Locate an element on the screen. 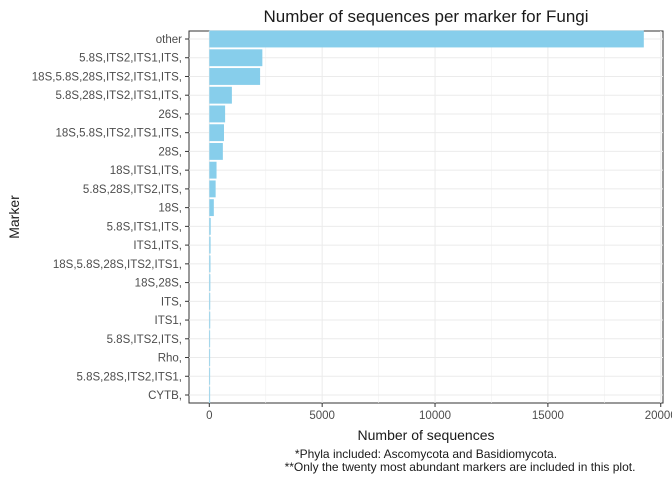 This screenshot has width=672, height=480. y-tick-label: 5.8S,28S,ITS2,ITS1, is located at coordinates (129, 377).